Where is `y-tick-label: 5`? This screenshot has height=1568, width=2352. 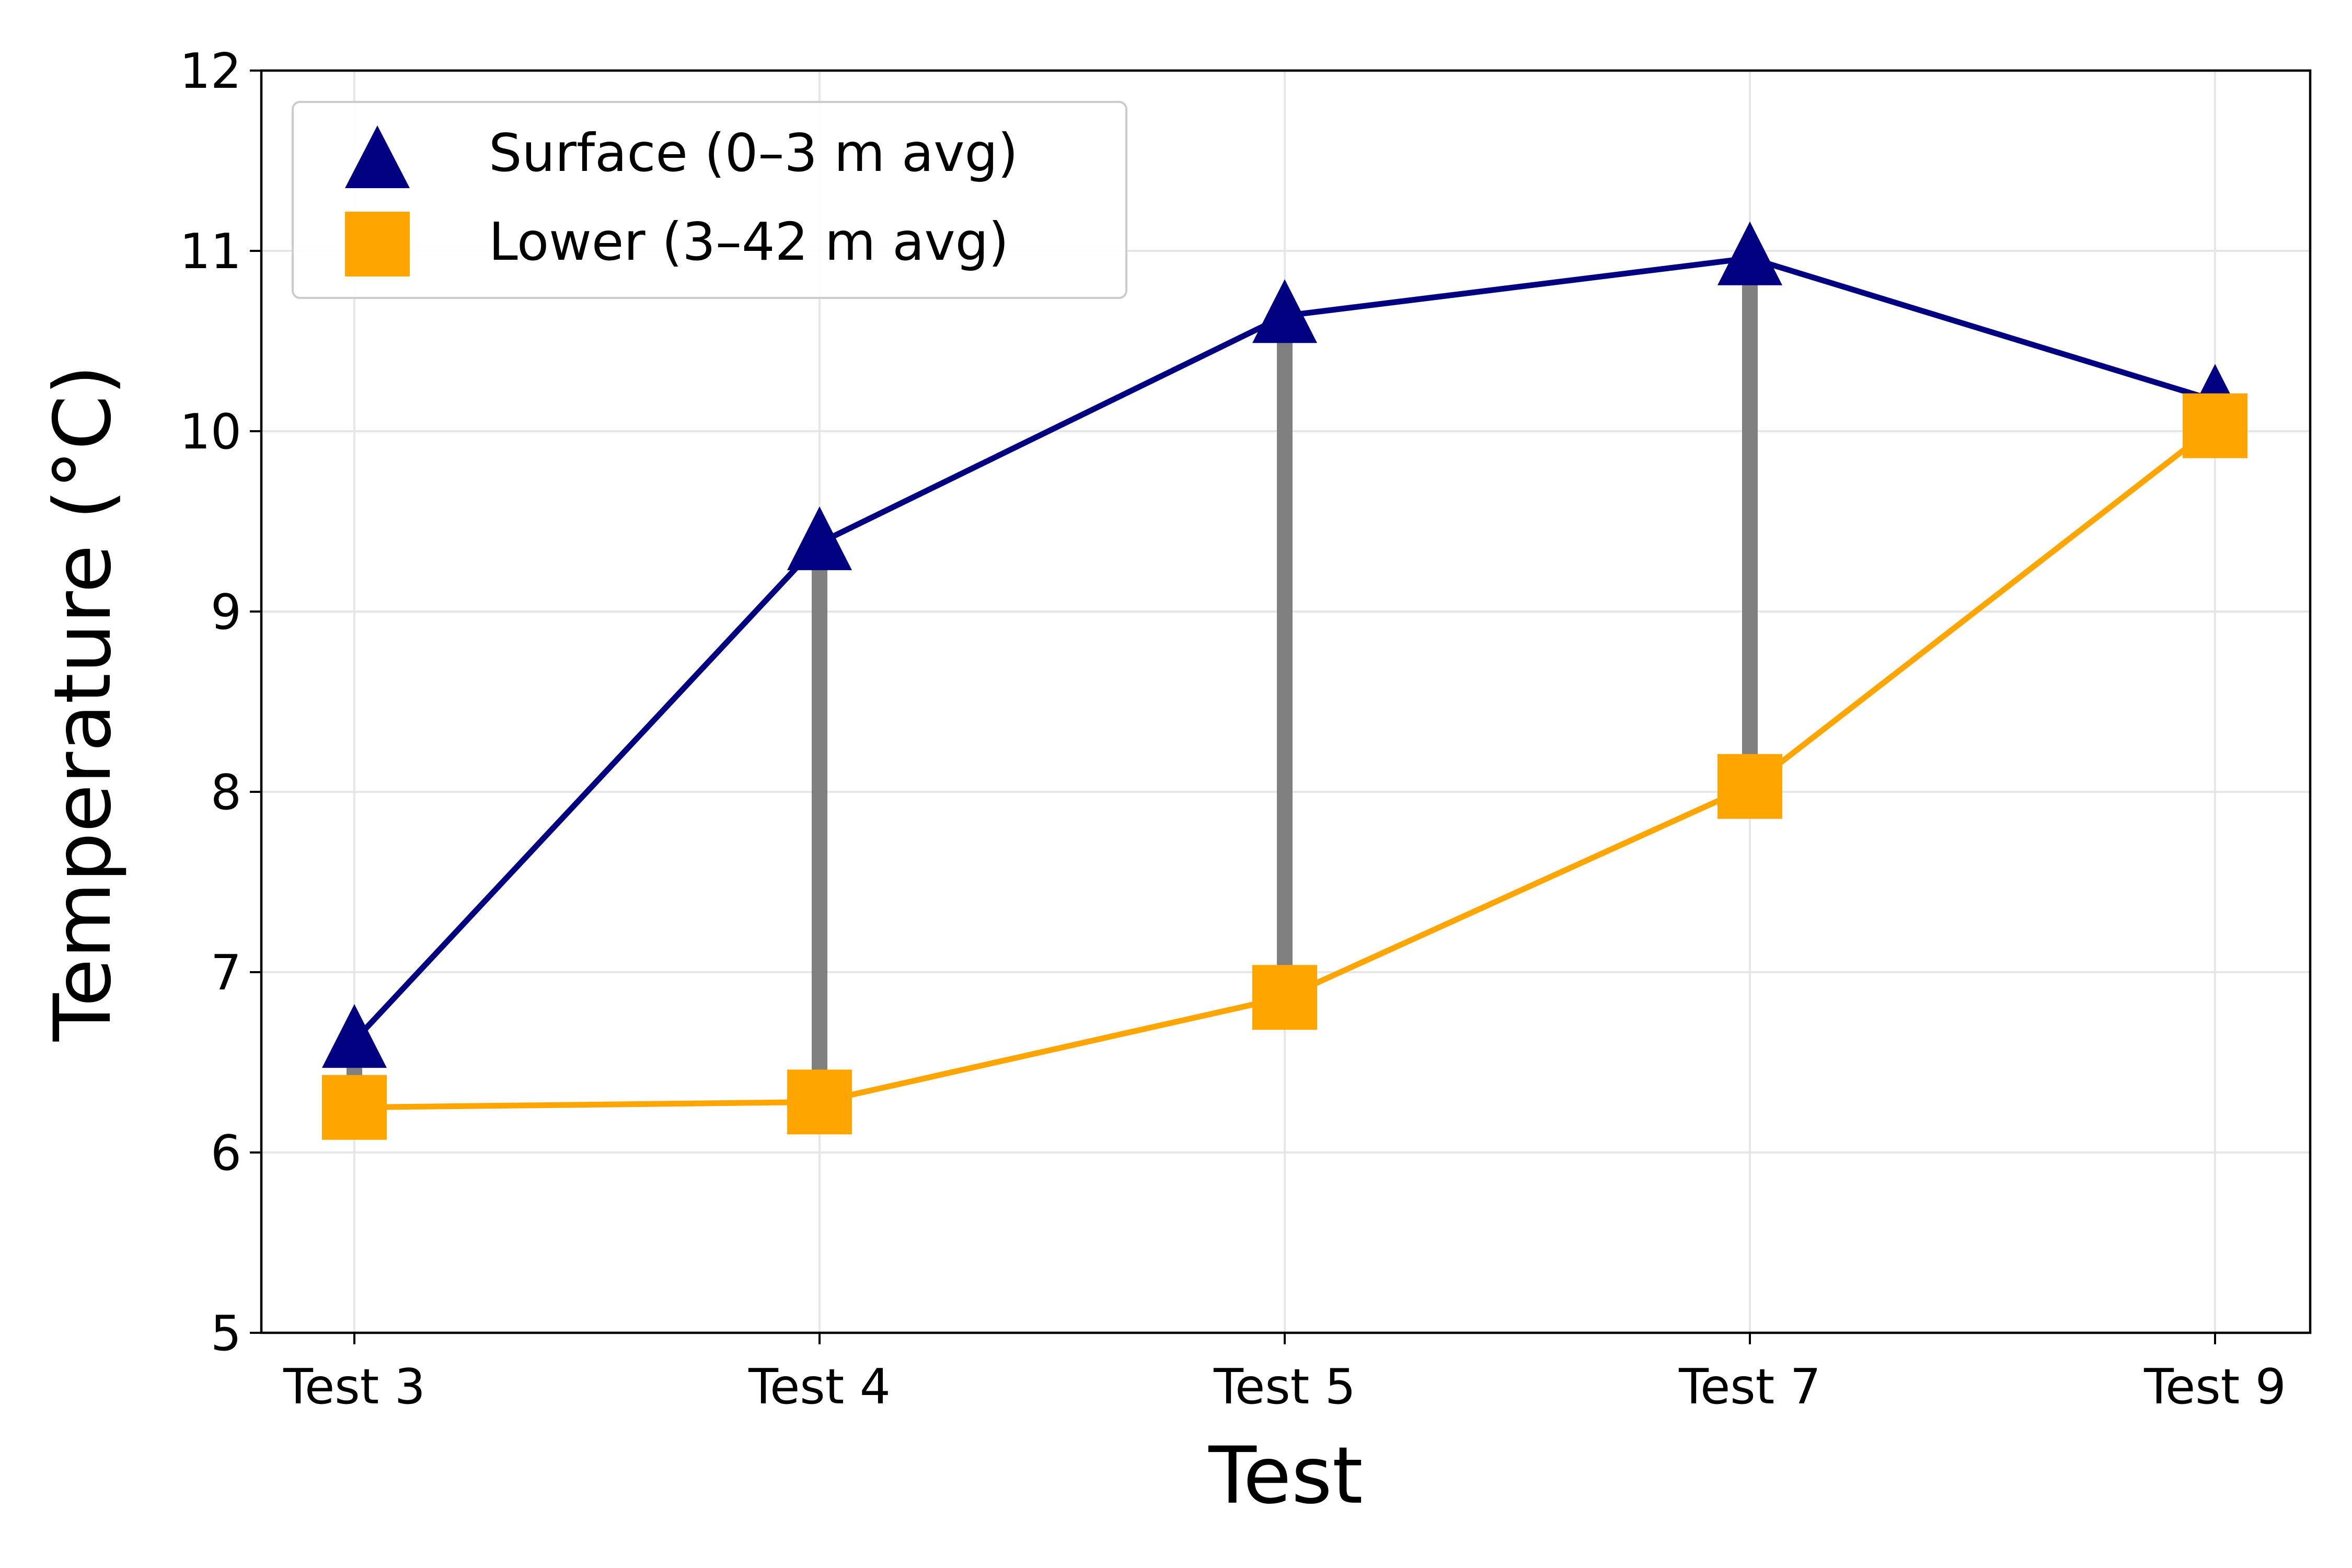
y-tick-label: 5 is located at coordinates (226, 1333).